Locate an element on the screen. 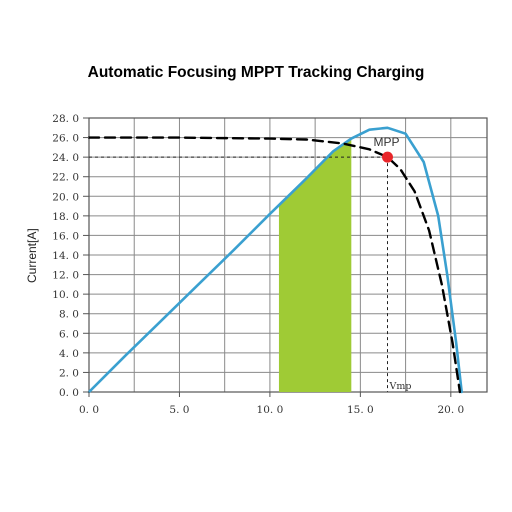  y-tick-label: 16. 0 is located at coordinates (65, 236).